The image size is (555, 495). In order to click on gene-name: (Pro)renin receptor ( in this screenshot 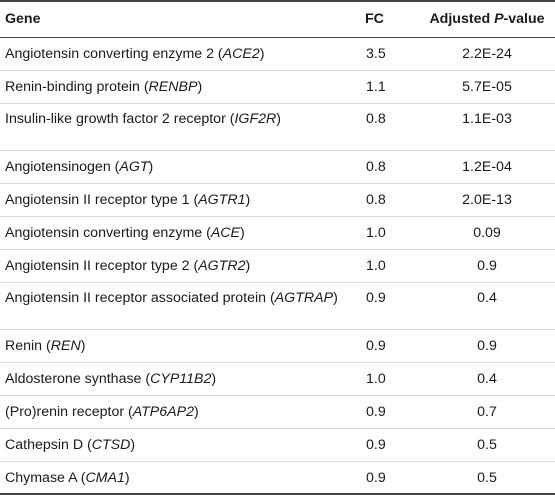, I will do `click(69, 411)`.